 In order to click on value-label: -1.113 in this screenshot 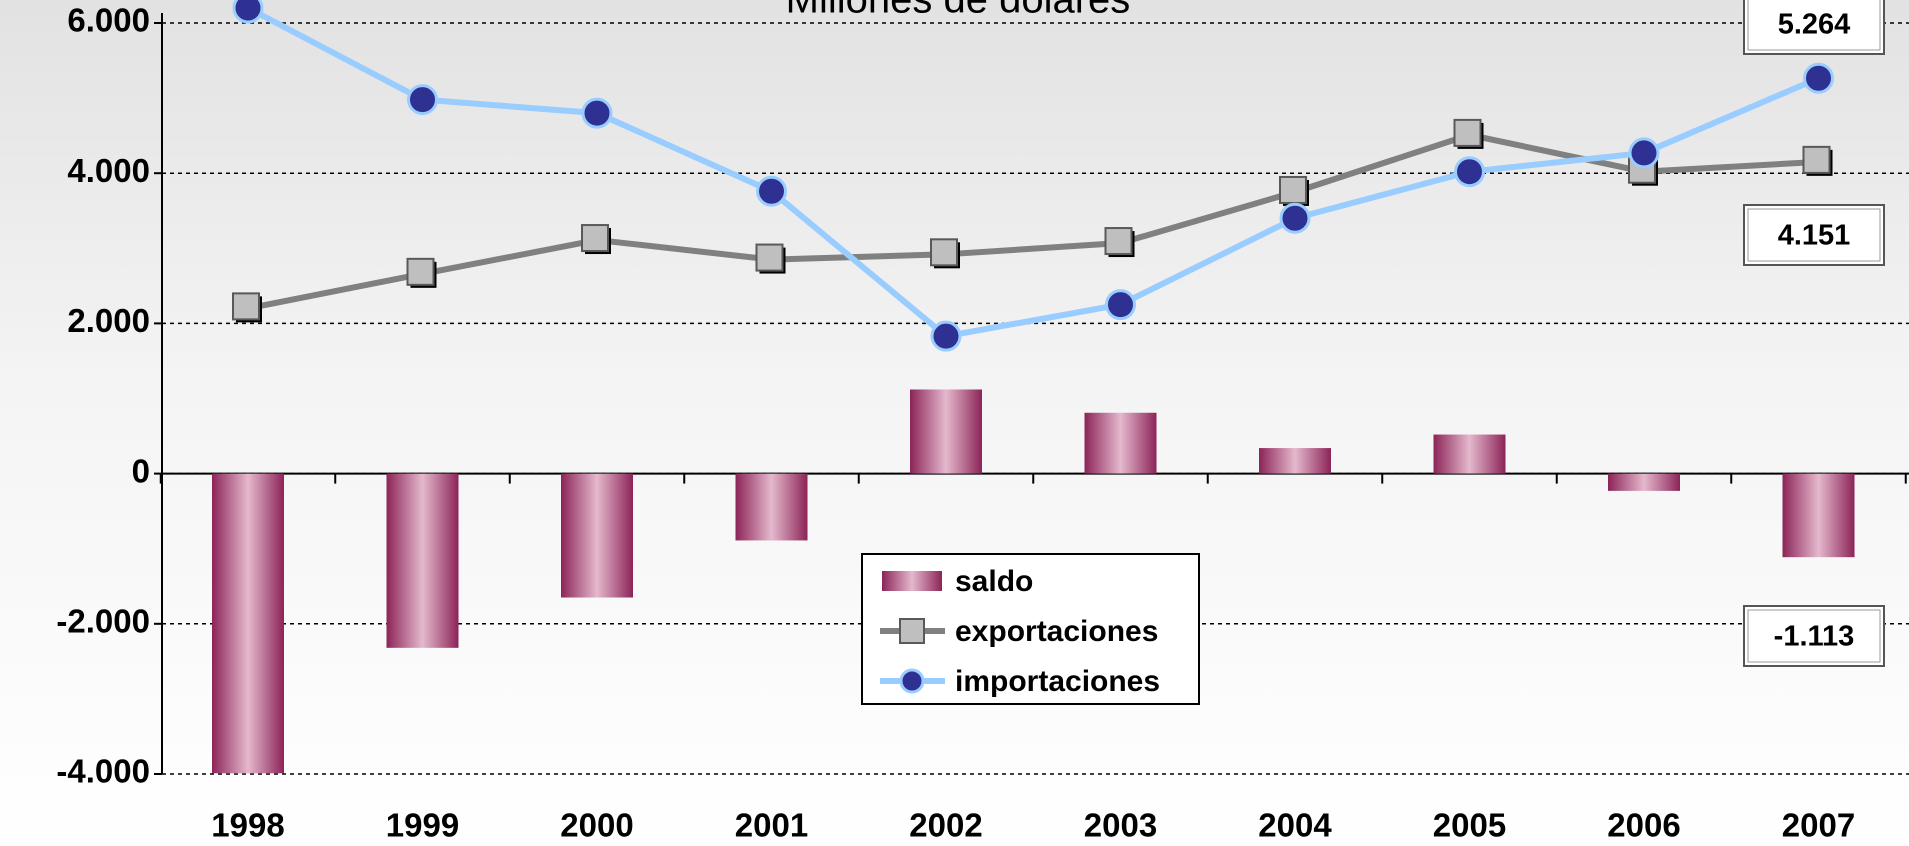, I will do `click(1814, 637)`.